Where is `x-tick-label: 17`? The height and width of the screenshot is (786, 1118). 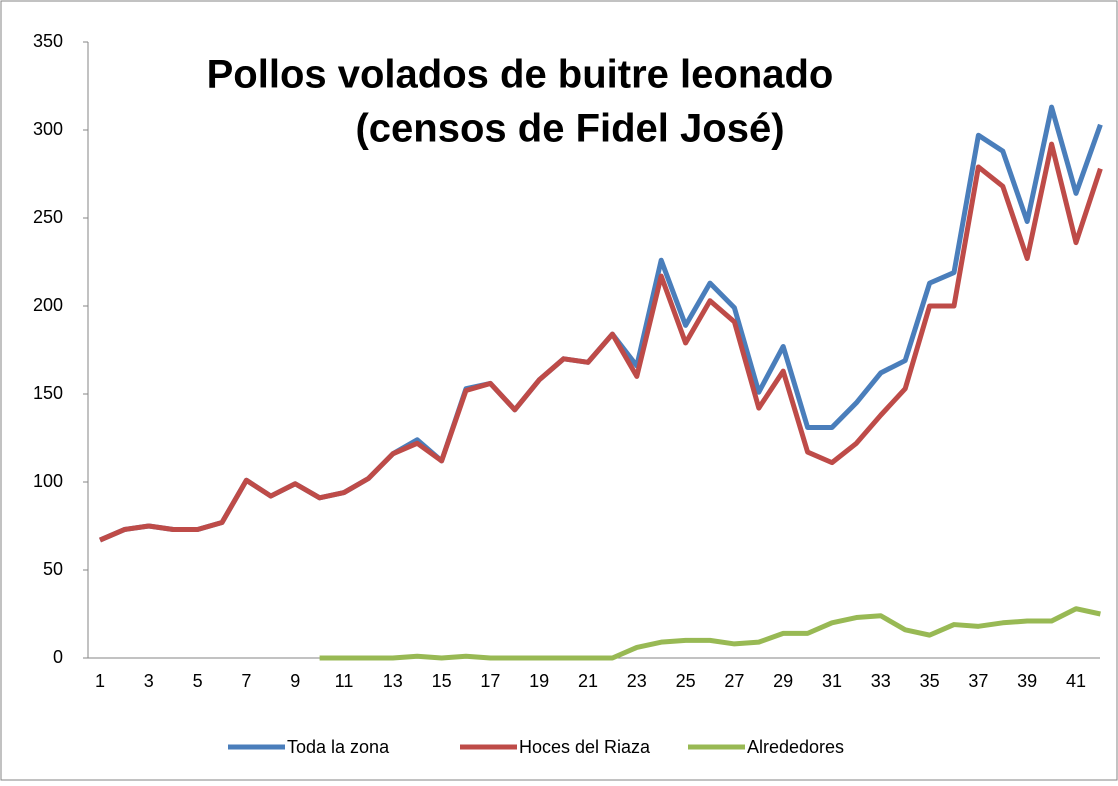
x-tick-label: 17 is located at coordinates (490, 681).